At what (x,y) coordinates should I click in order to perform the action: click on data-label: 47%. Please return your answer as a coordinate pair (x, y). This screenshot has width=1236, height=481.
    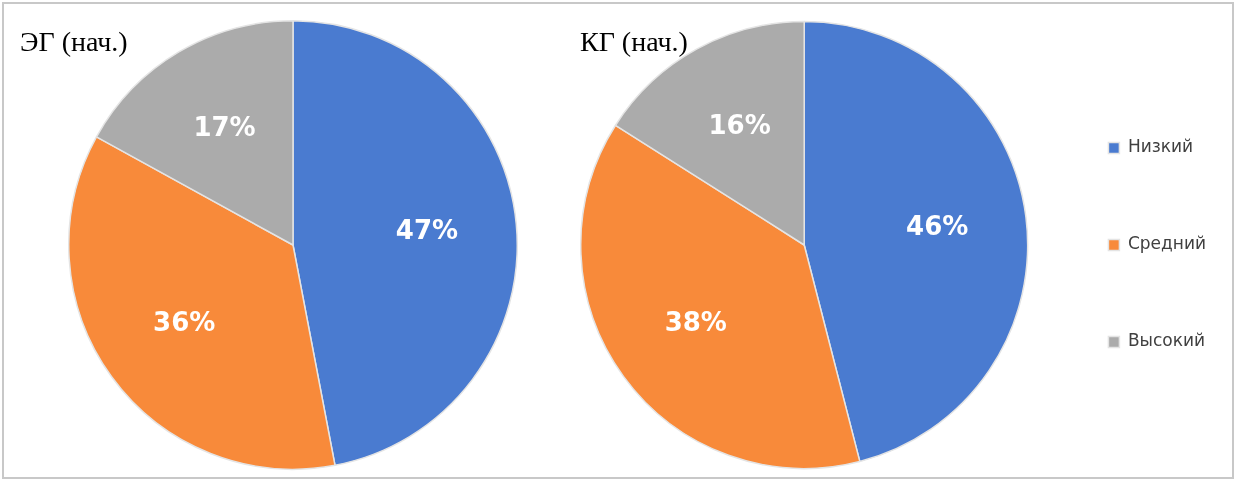
    Looking at the image, I should click on (427, 230).